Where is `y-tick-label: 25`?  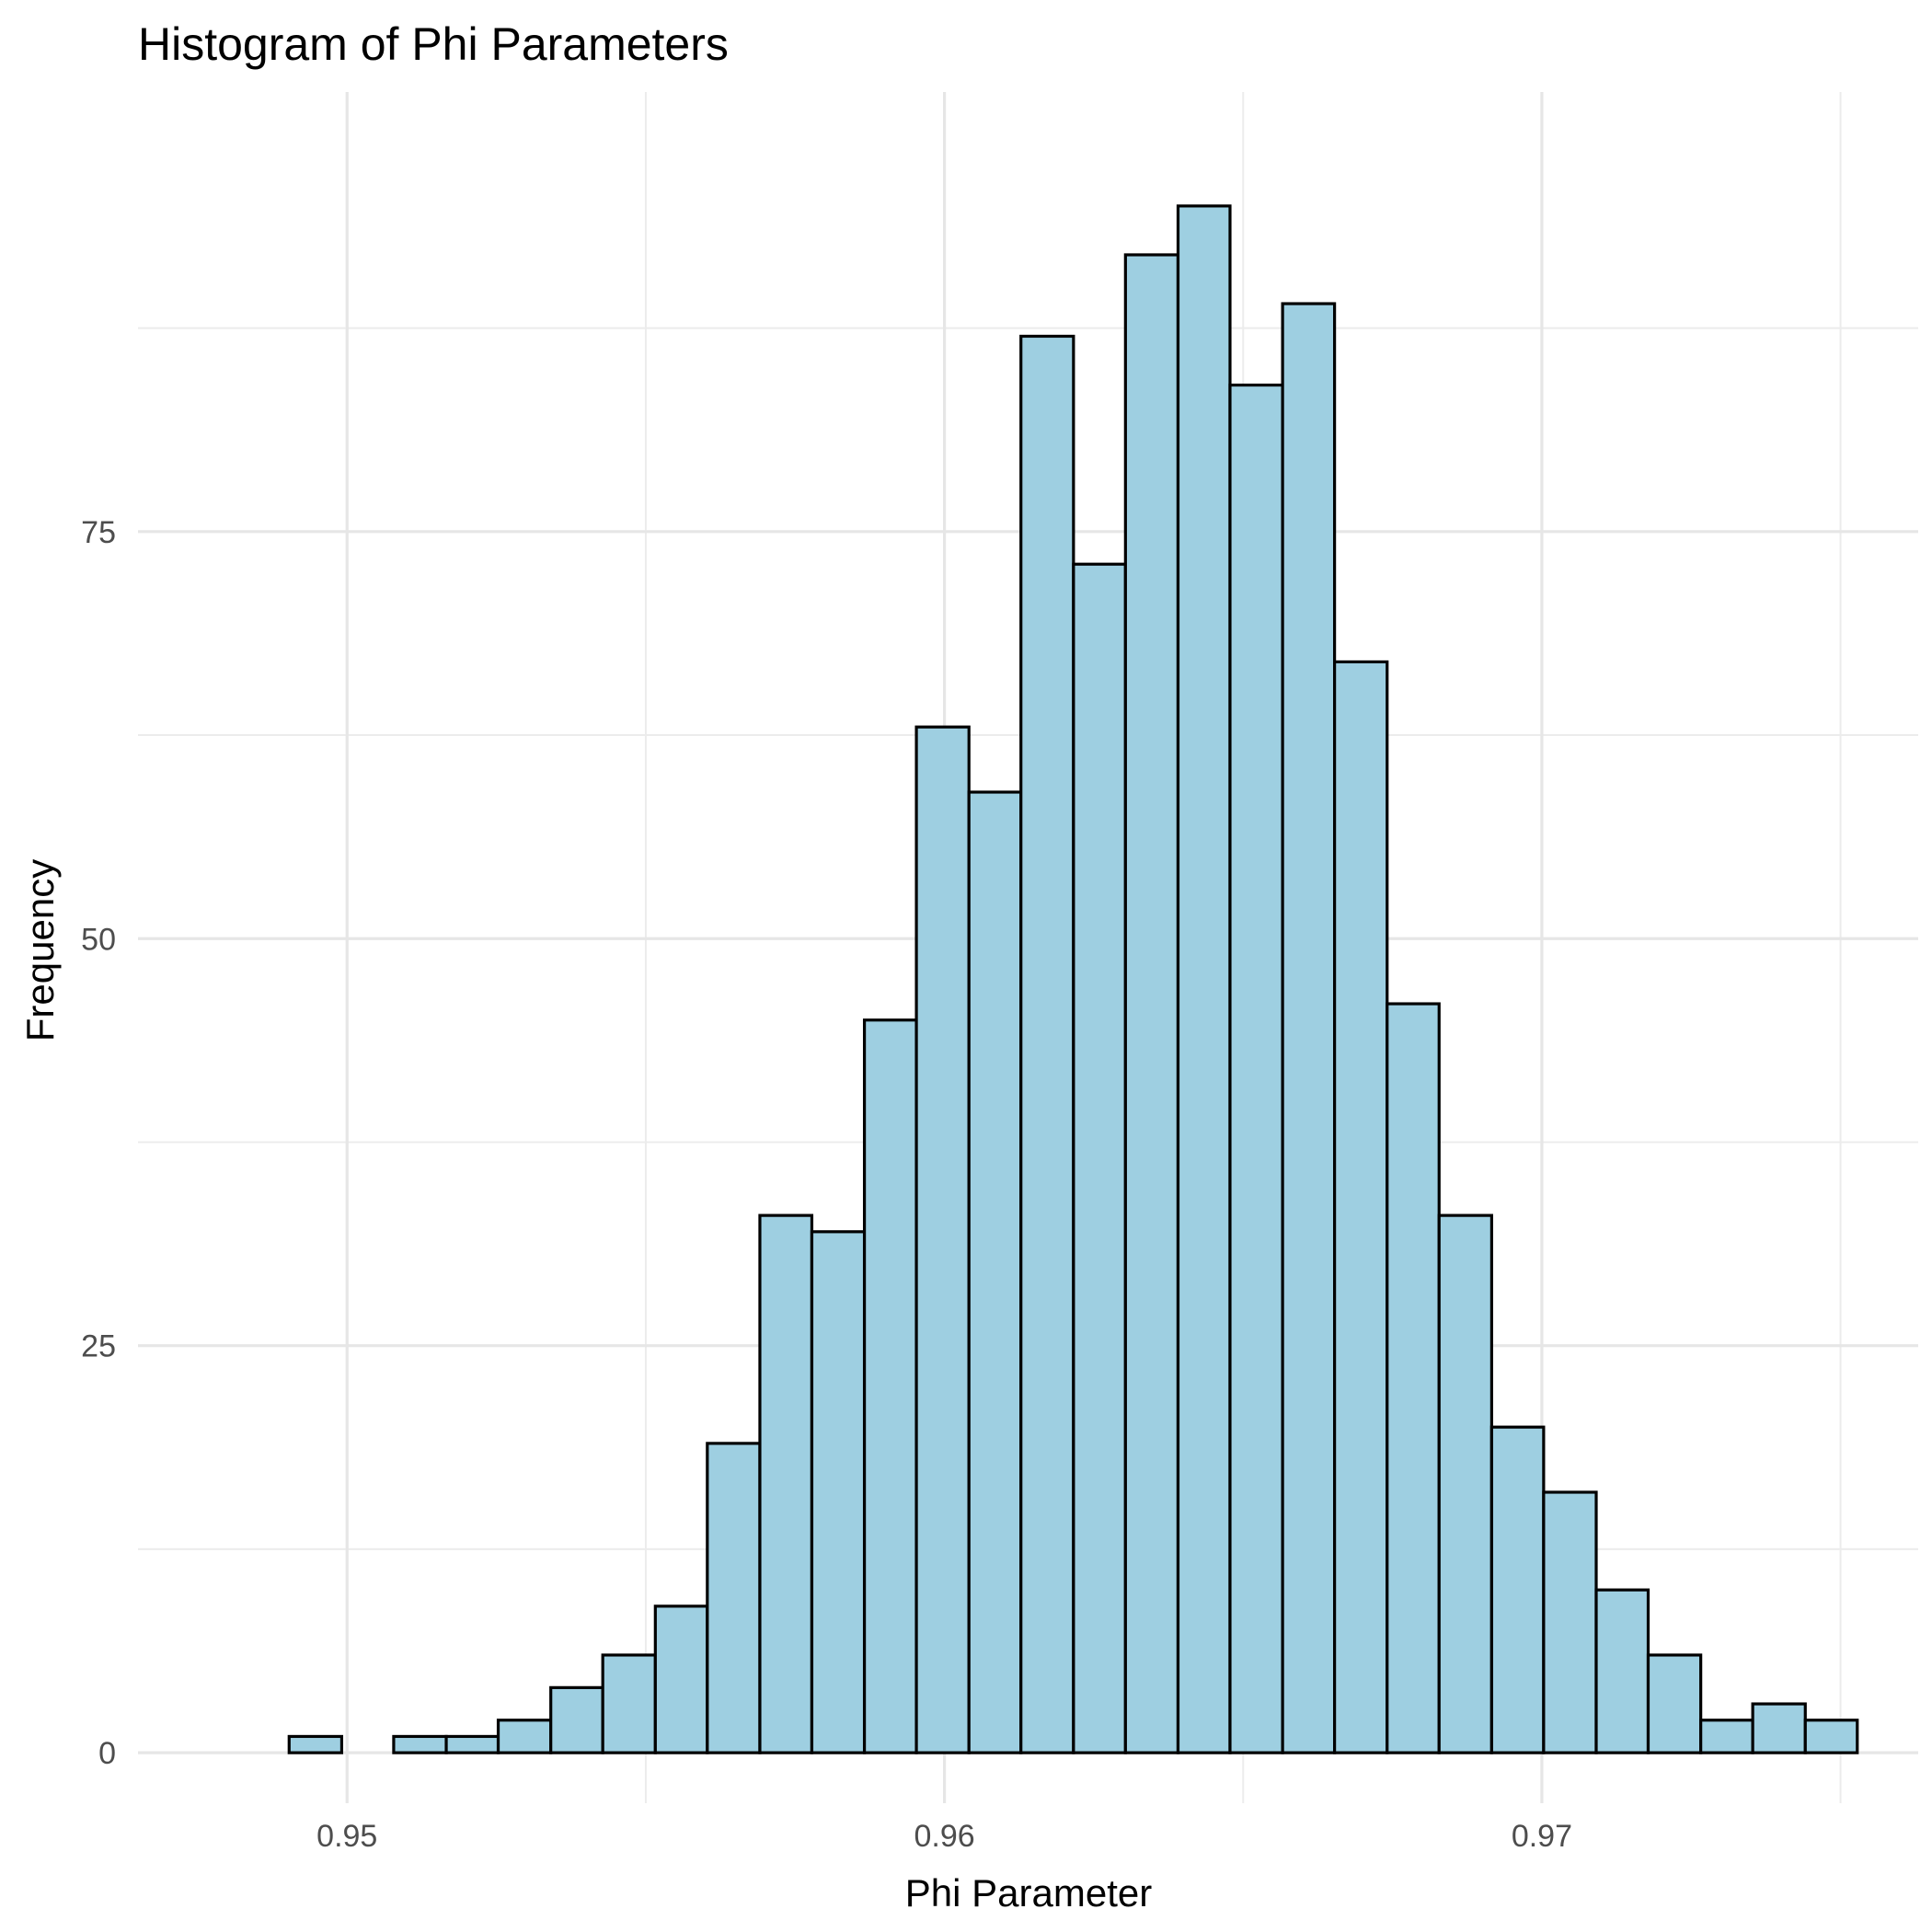
y-tick-label: 25 is located at coordinates (98, 1346).